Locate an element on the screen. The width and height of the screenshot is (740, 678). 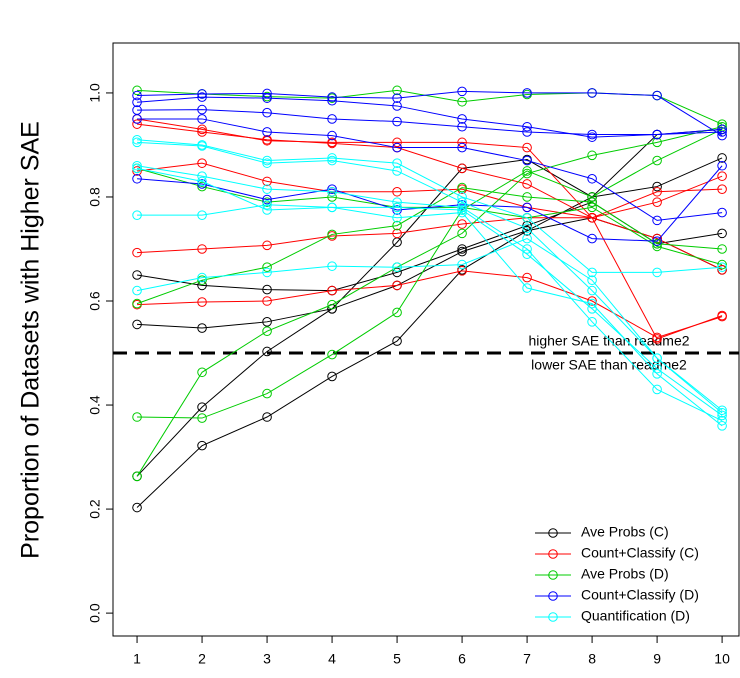
legend-label: Count+Classify (D) is located at coordinates (640, 595).